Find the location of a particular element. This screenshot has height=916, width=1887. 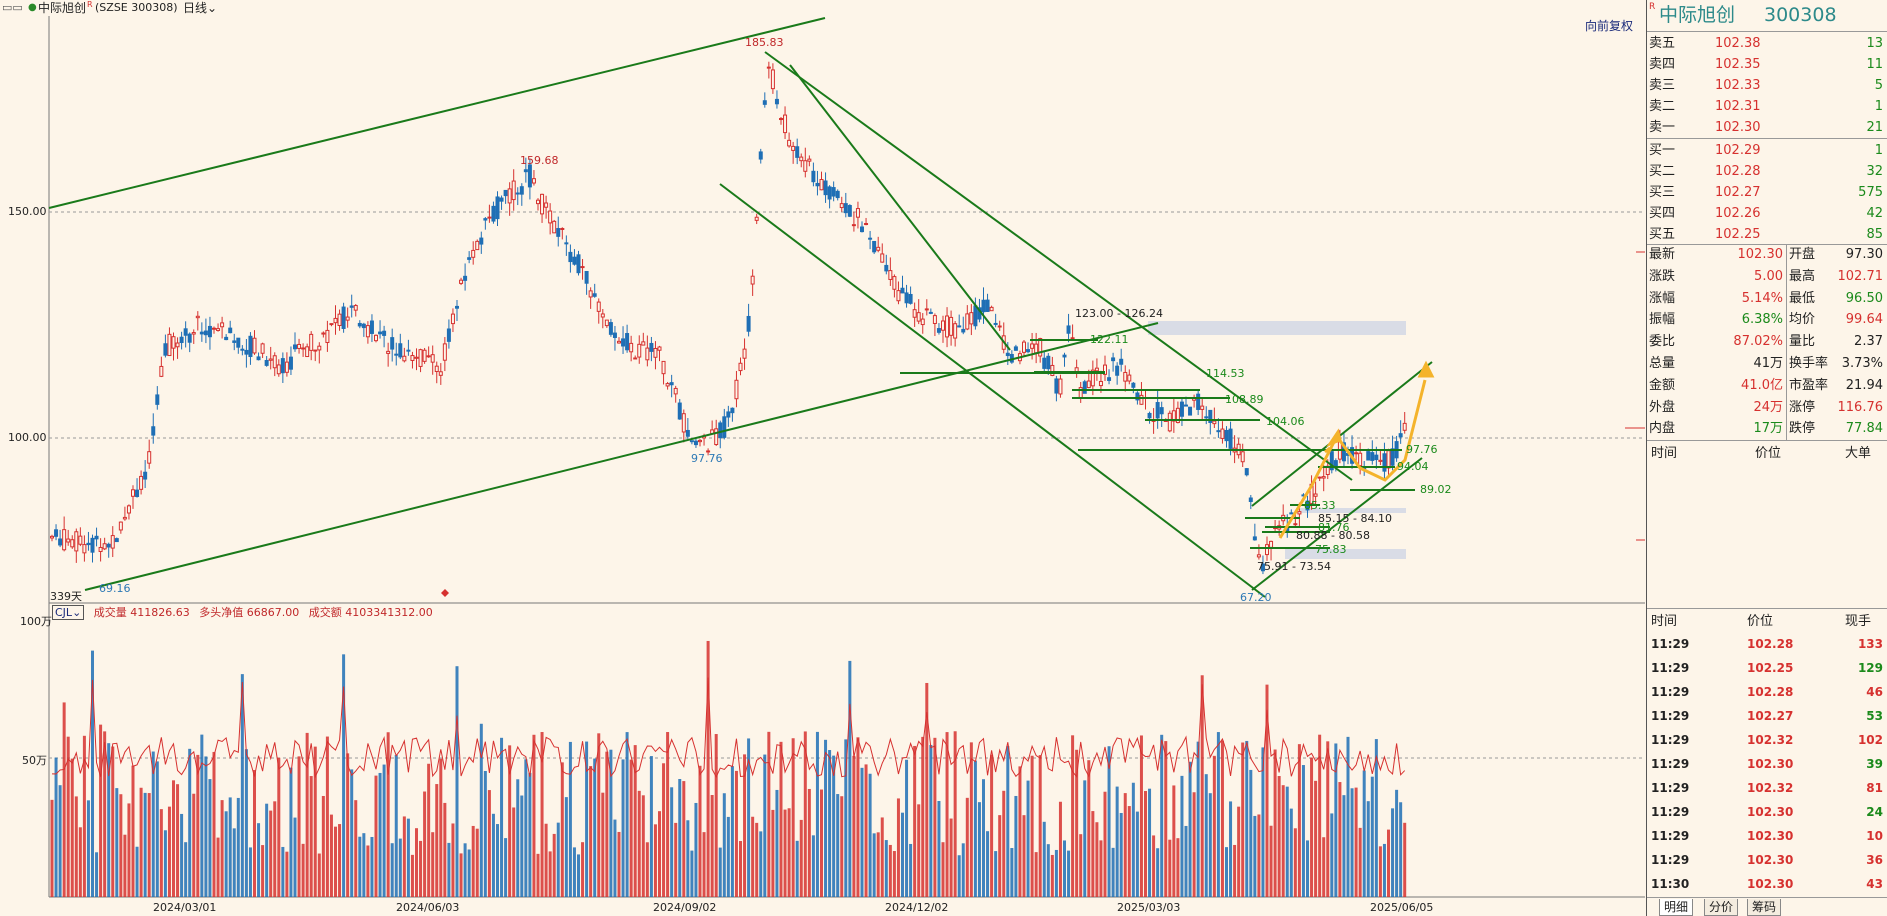

ask-row: 卖五 102.38 13 is located at coordinates (1767, 43).